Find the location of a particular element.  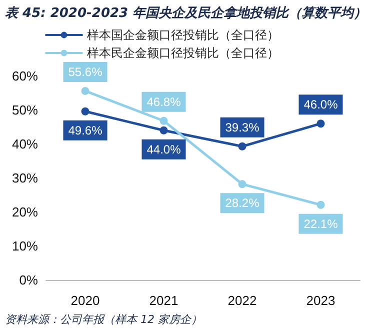

y-tick-label: 50% is located at coordinates (25, 110).